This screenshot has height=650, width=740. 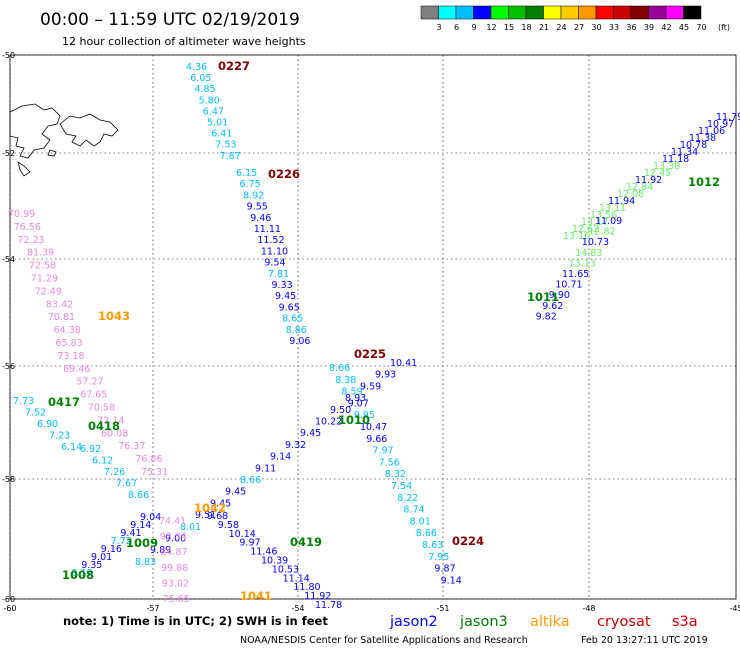 What do you see at coordinates (328, 605) in the screenshot?
I see `wave-height-label: 11.78` at bounding box center [328, 605].